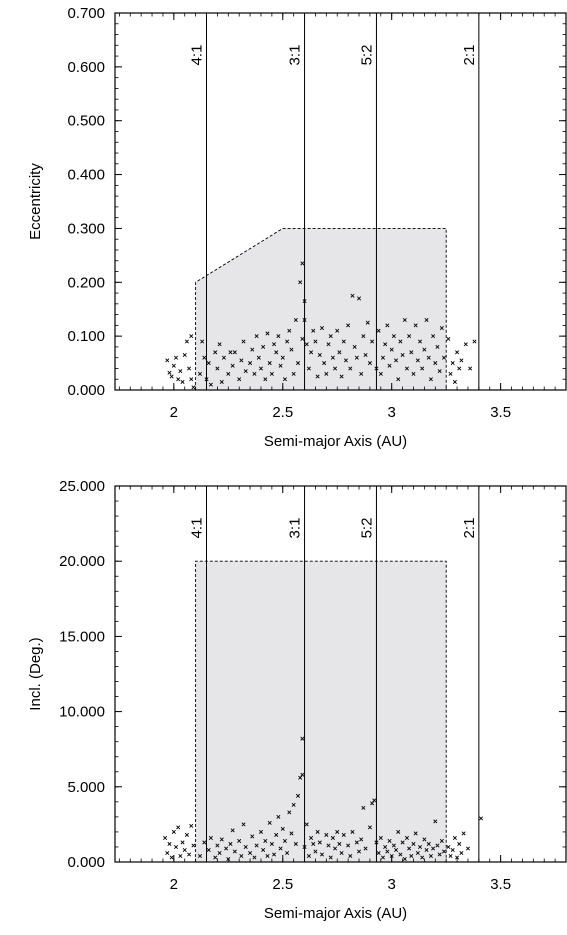  I want to click on y-tick-label: 0.600, so click(86, 67).